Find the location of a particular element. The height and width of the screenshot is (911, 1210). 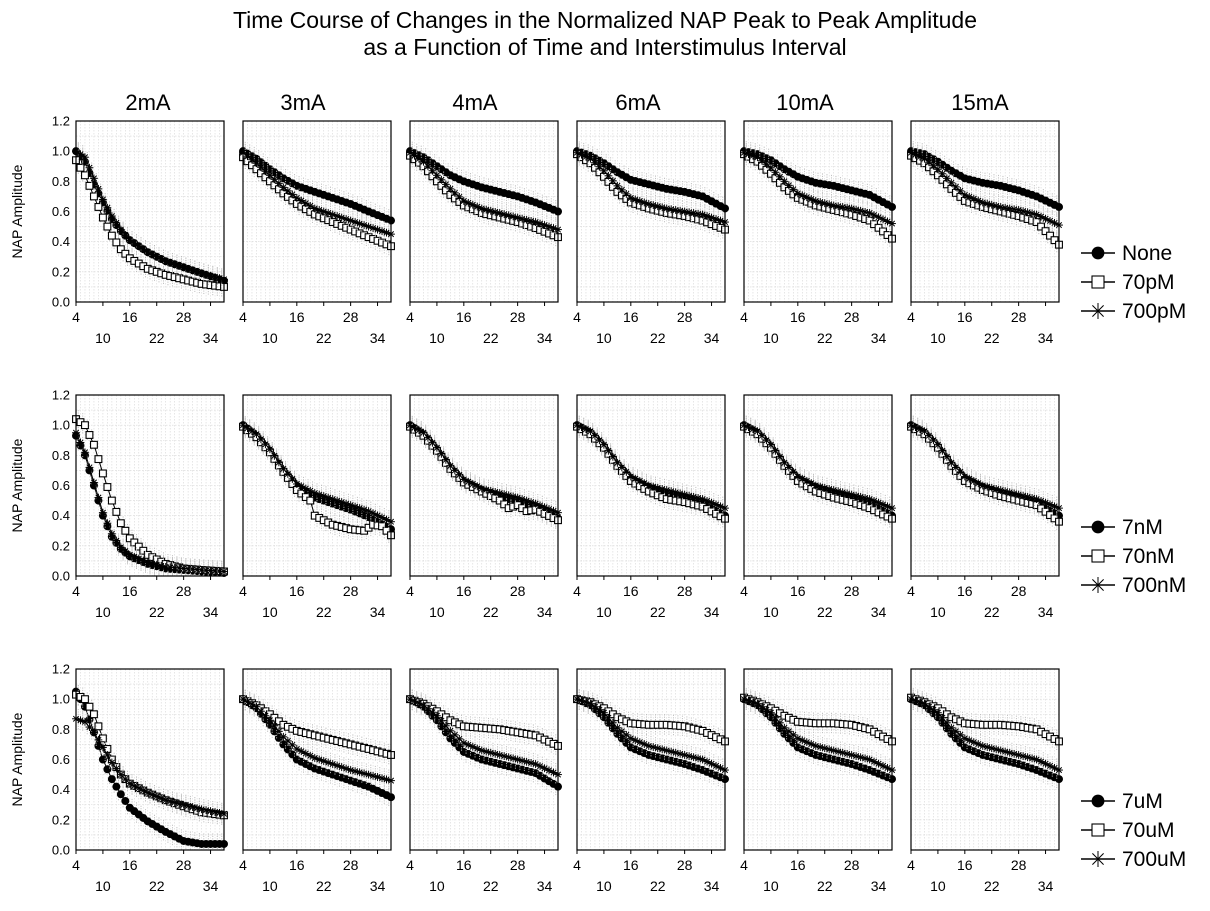

gridlines is located at coordinates (317, 211).